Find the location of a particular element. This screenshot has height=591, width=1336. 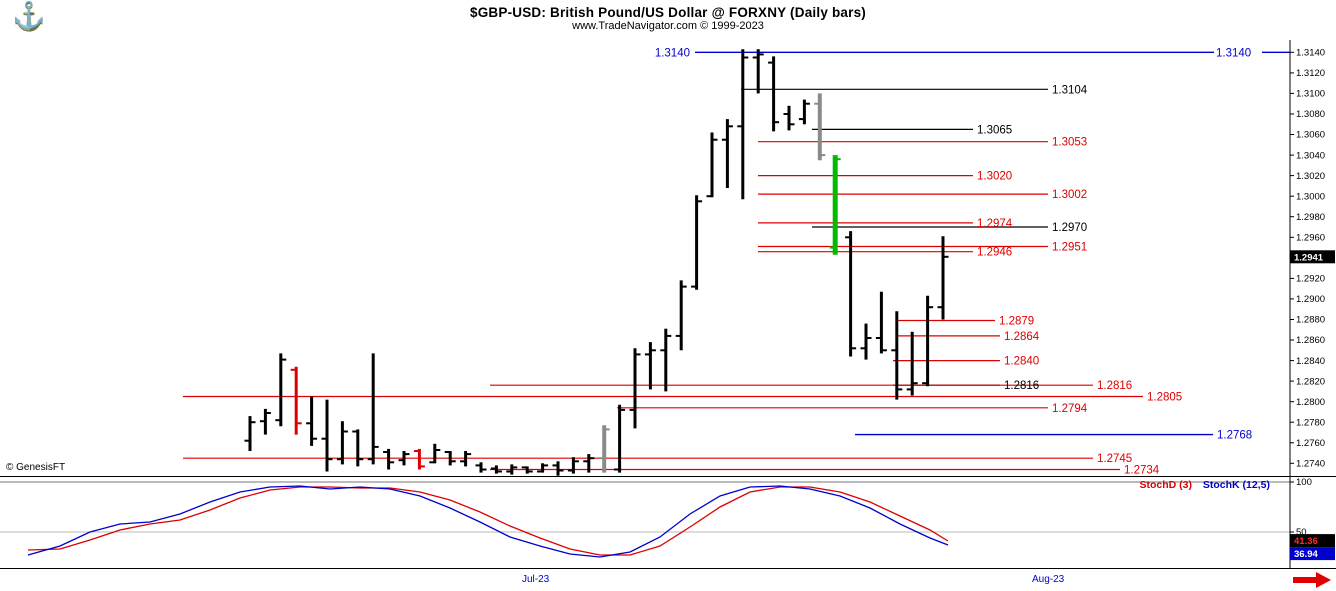

level-label: 1.3104 is located at coordinates (1070, 90).